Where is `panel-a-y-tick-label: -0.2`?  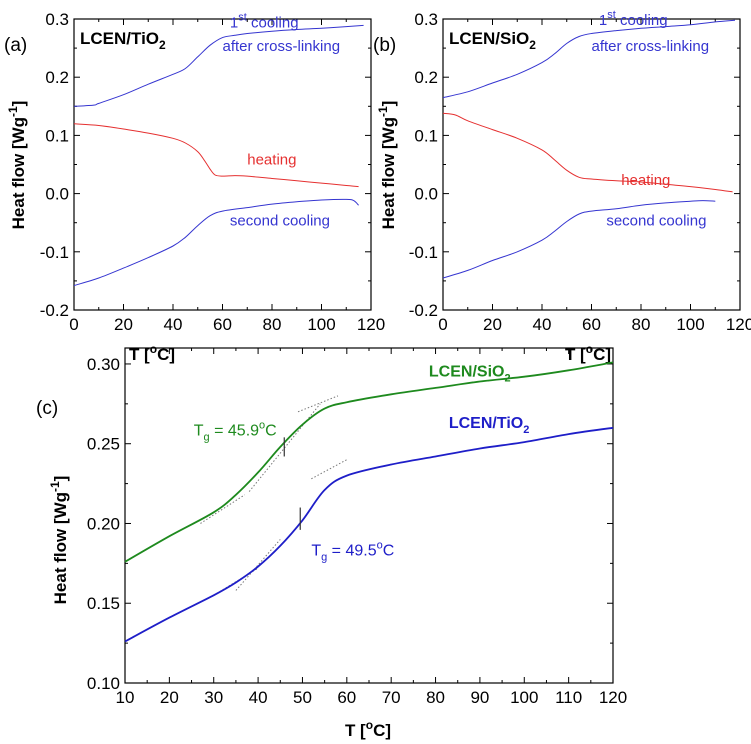 panel-a-y-tick-label: -0.2 is located at coordinates (54, 310).